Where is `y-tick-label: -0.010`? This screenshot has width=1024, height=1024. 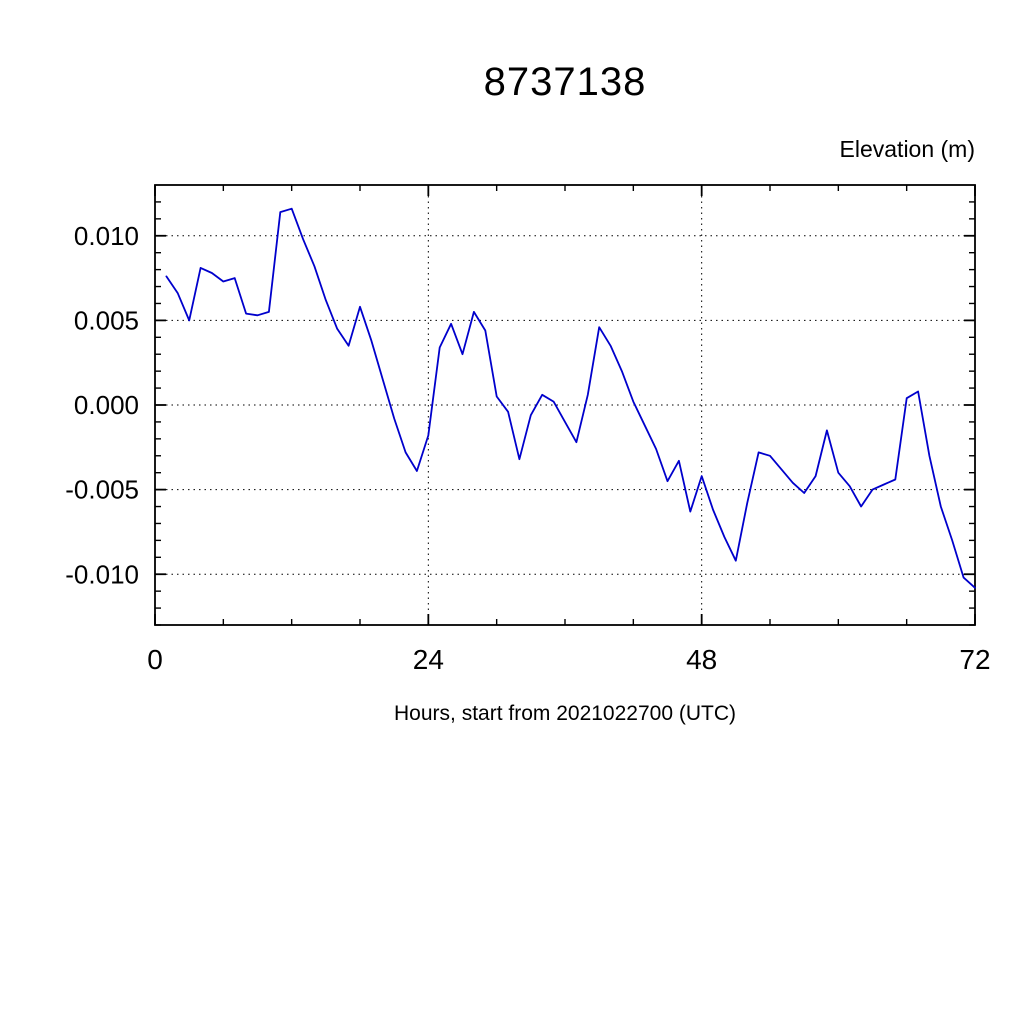 y-tick-label: -0.010 is located at coordinates (102, 574).